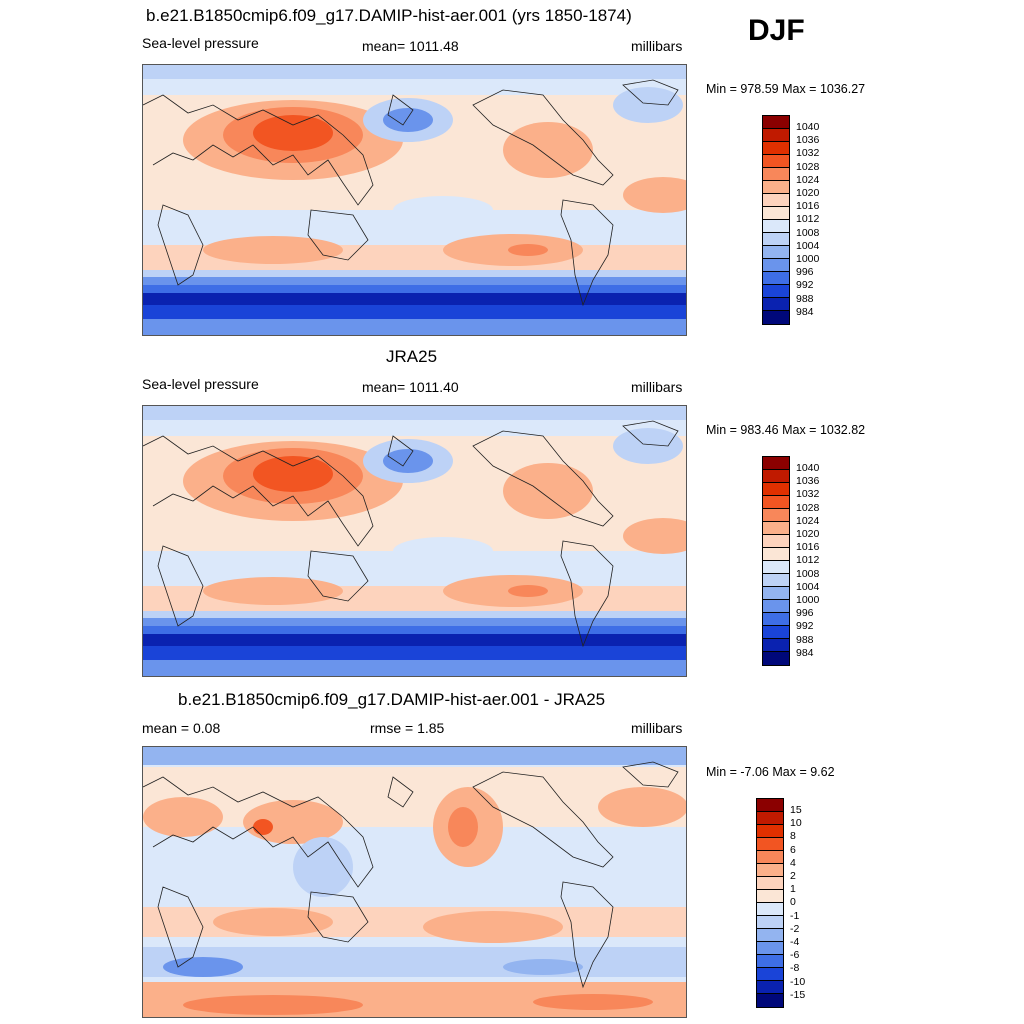  What do you see at coordinates (200, 43) in the screenshot?
I see `panel1-left-label: Sea-level pressure` at bounding box center [200, 43].